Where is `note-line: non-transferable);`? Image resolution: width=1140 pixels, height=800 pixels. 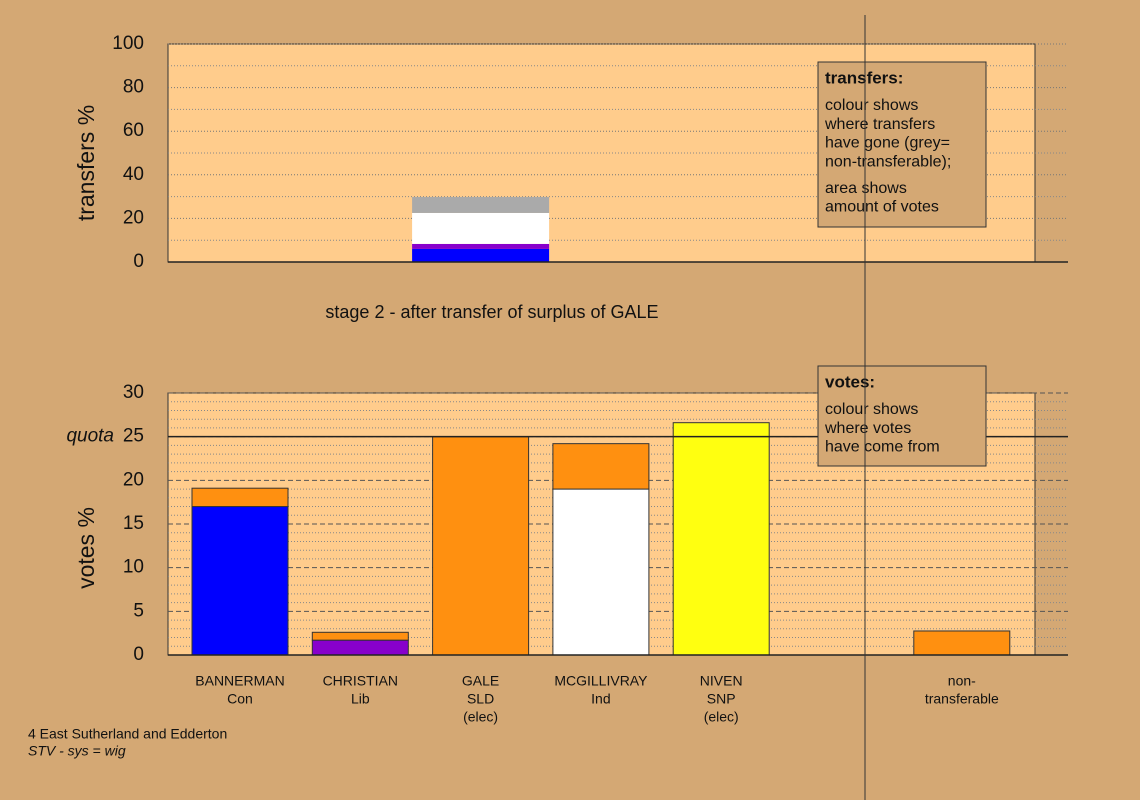 note-line: non-transferable); is located at coordinates (888, 161).